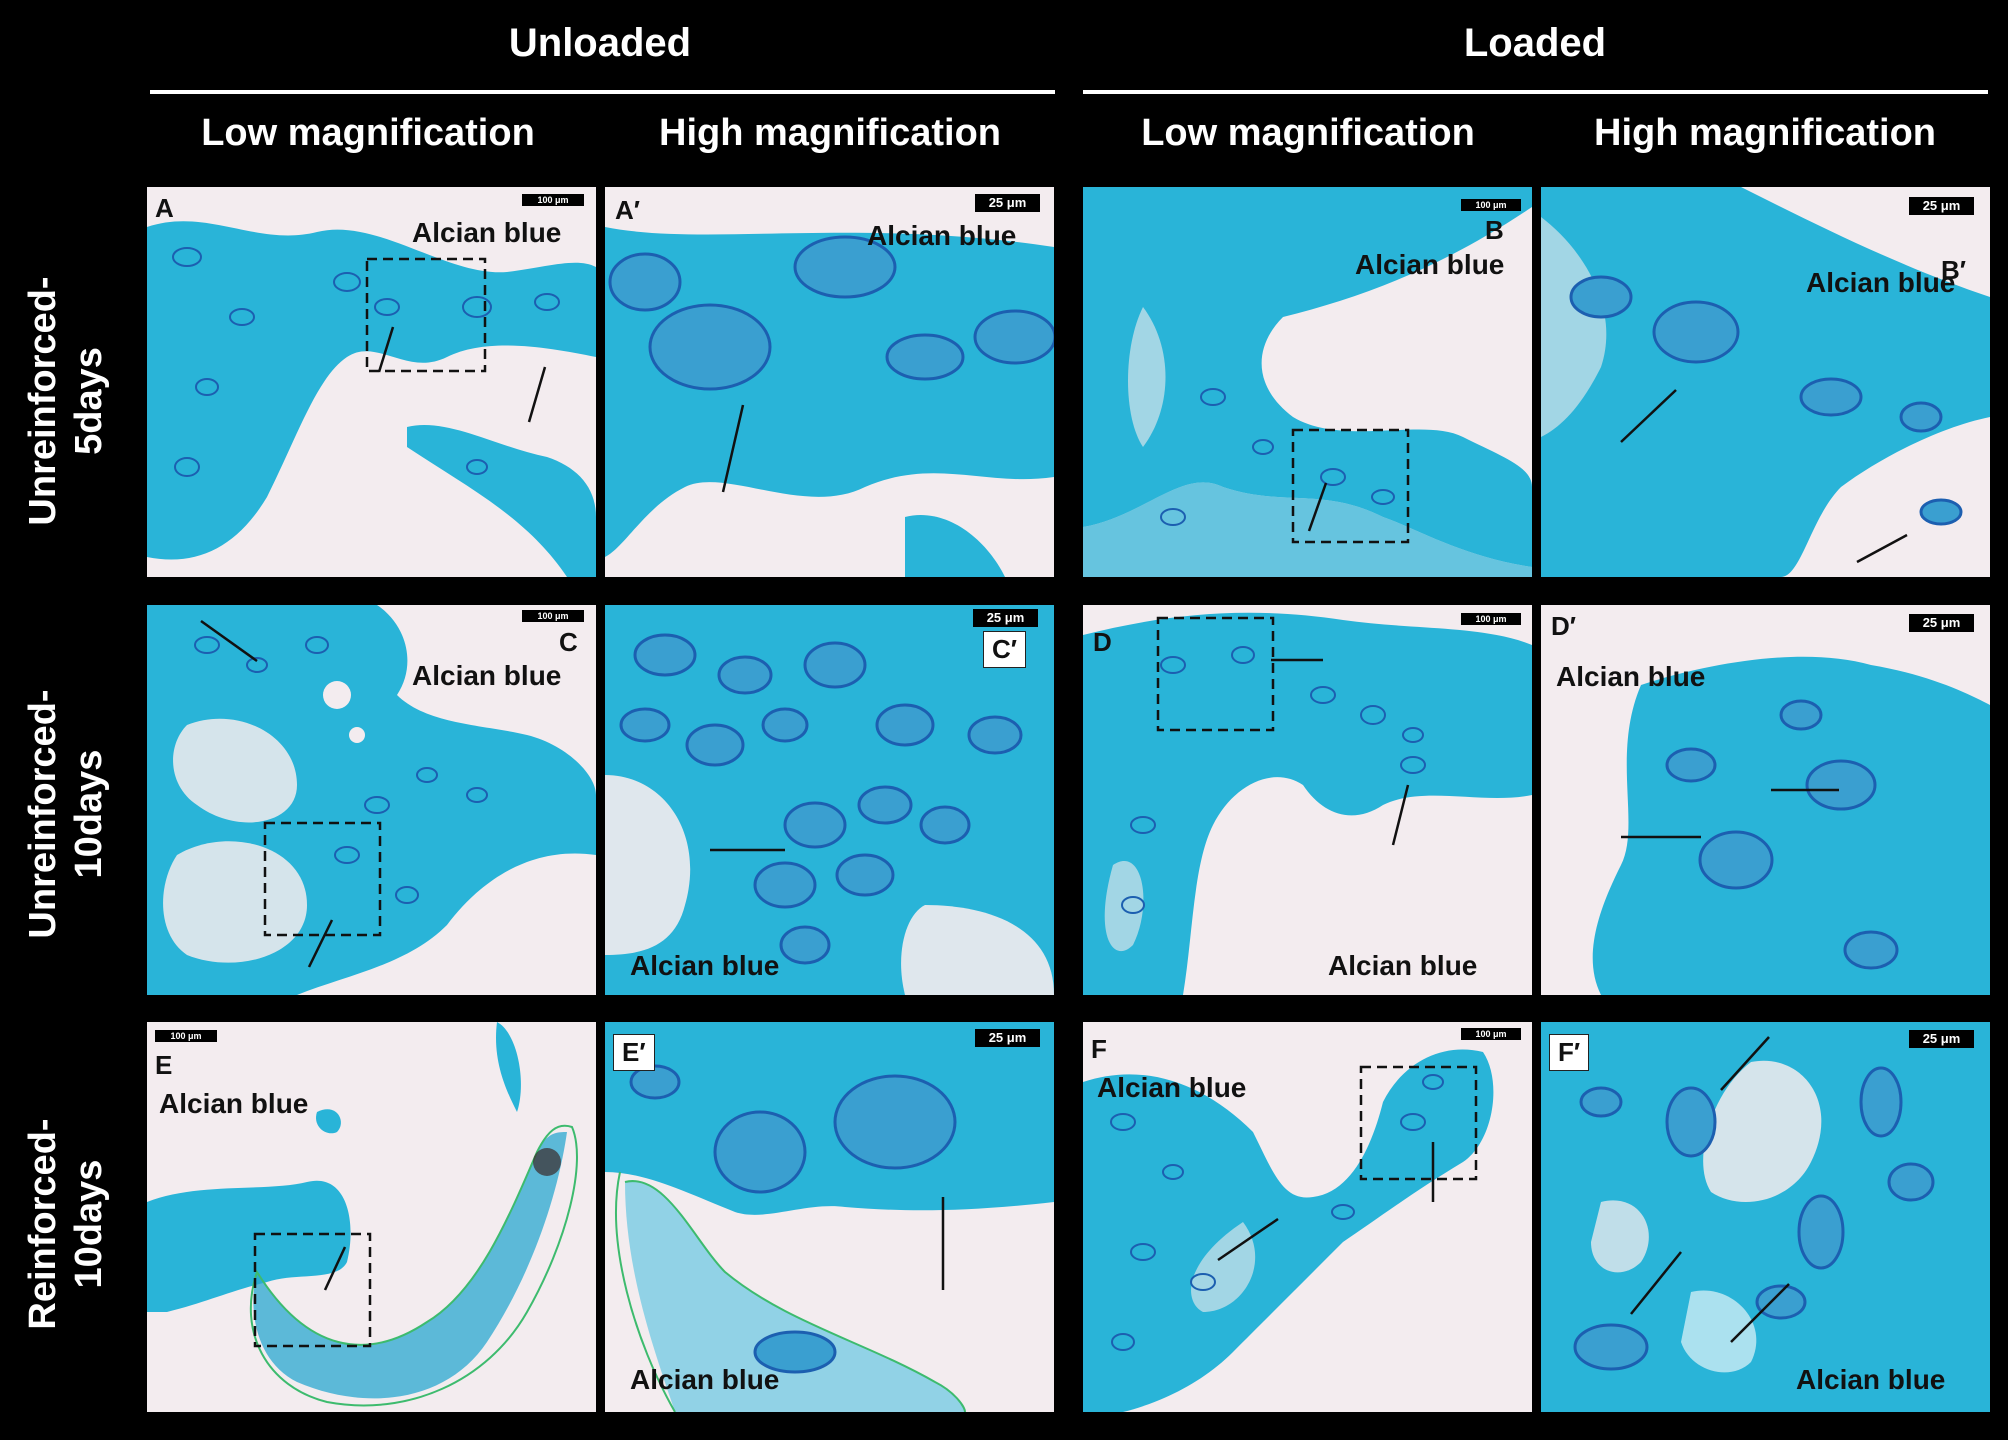 This screenshot has height=1440, width=2008. Describe the element at coordinates (602, 92) in the screenshot. I see `group-divider-unloaded` at that location.